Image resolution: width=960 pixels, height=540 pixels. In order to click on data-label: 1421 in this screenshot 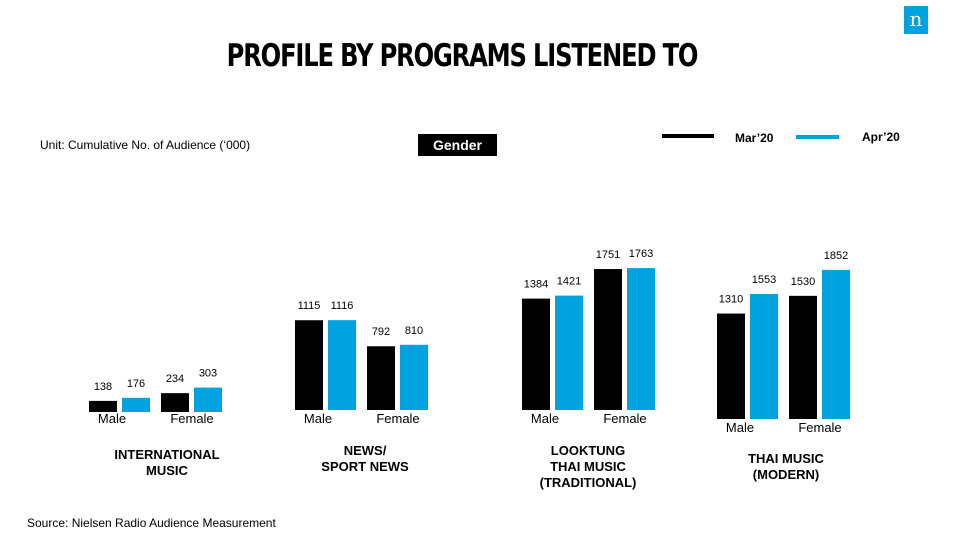, I will do `click(569, 282)`.